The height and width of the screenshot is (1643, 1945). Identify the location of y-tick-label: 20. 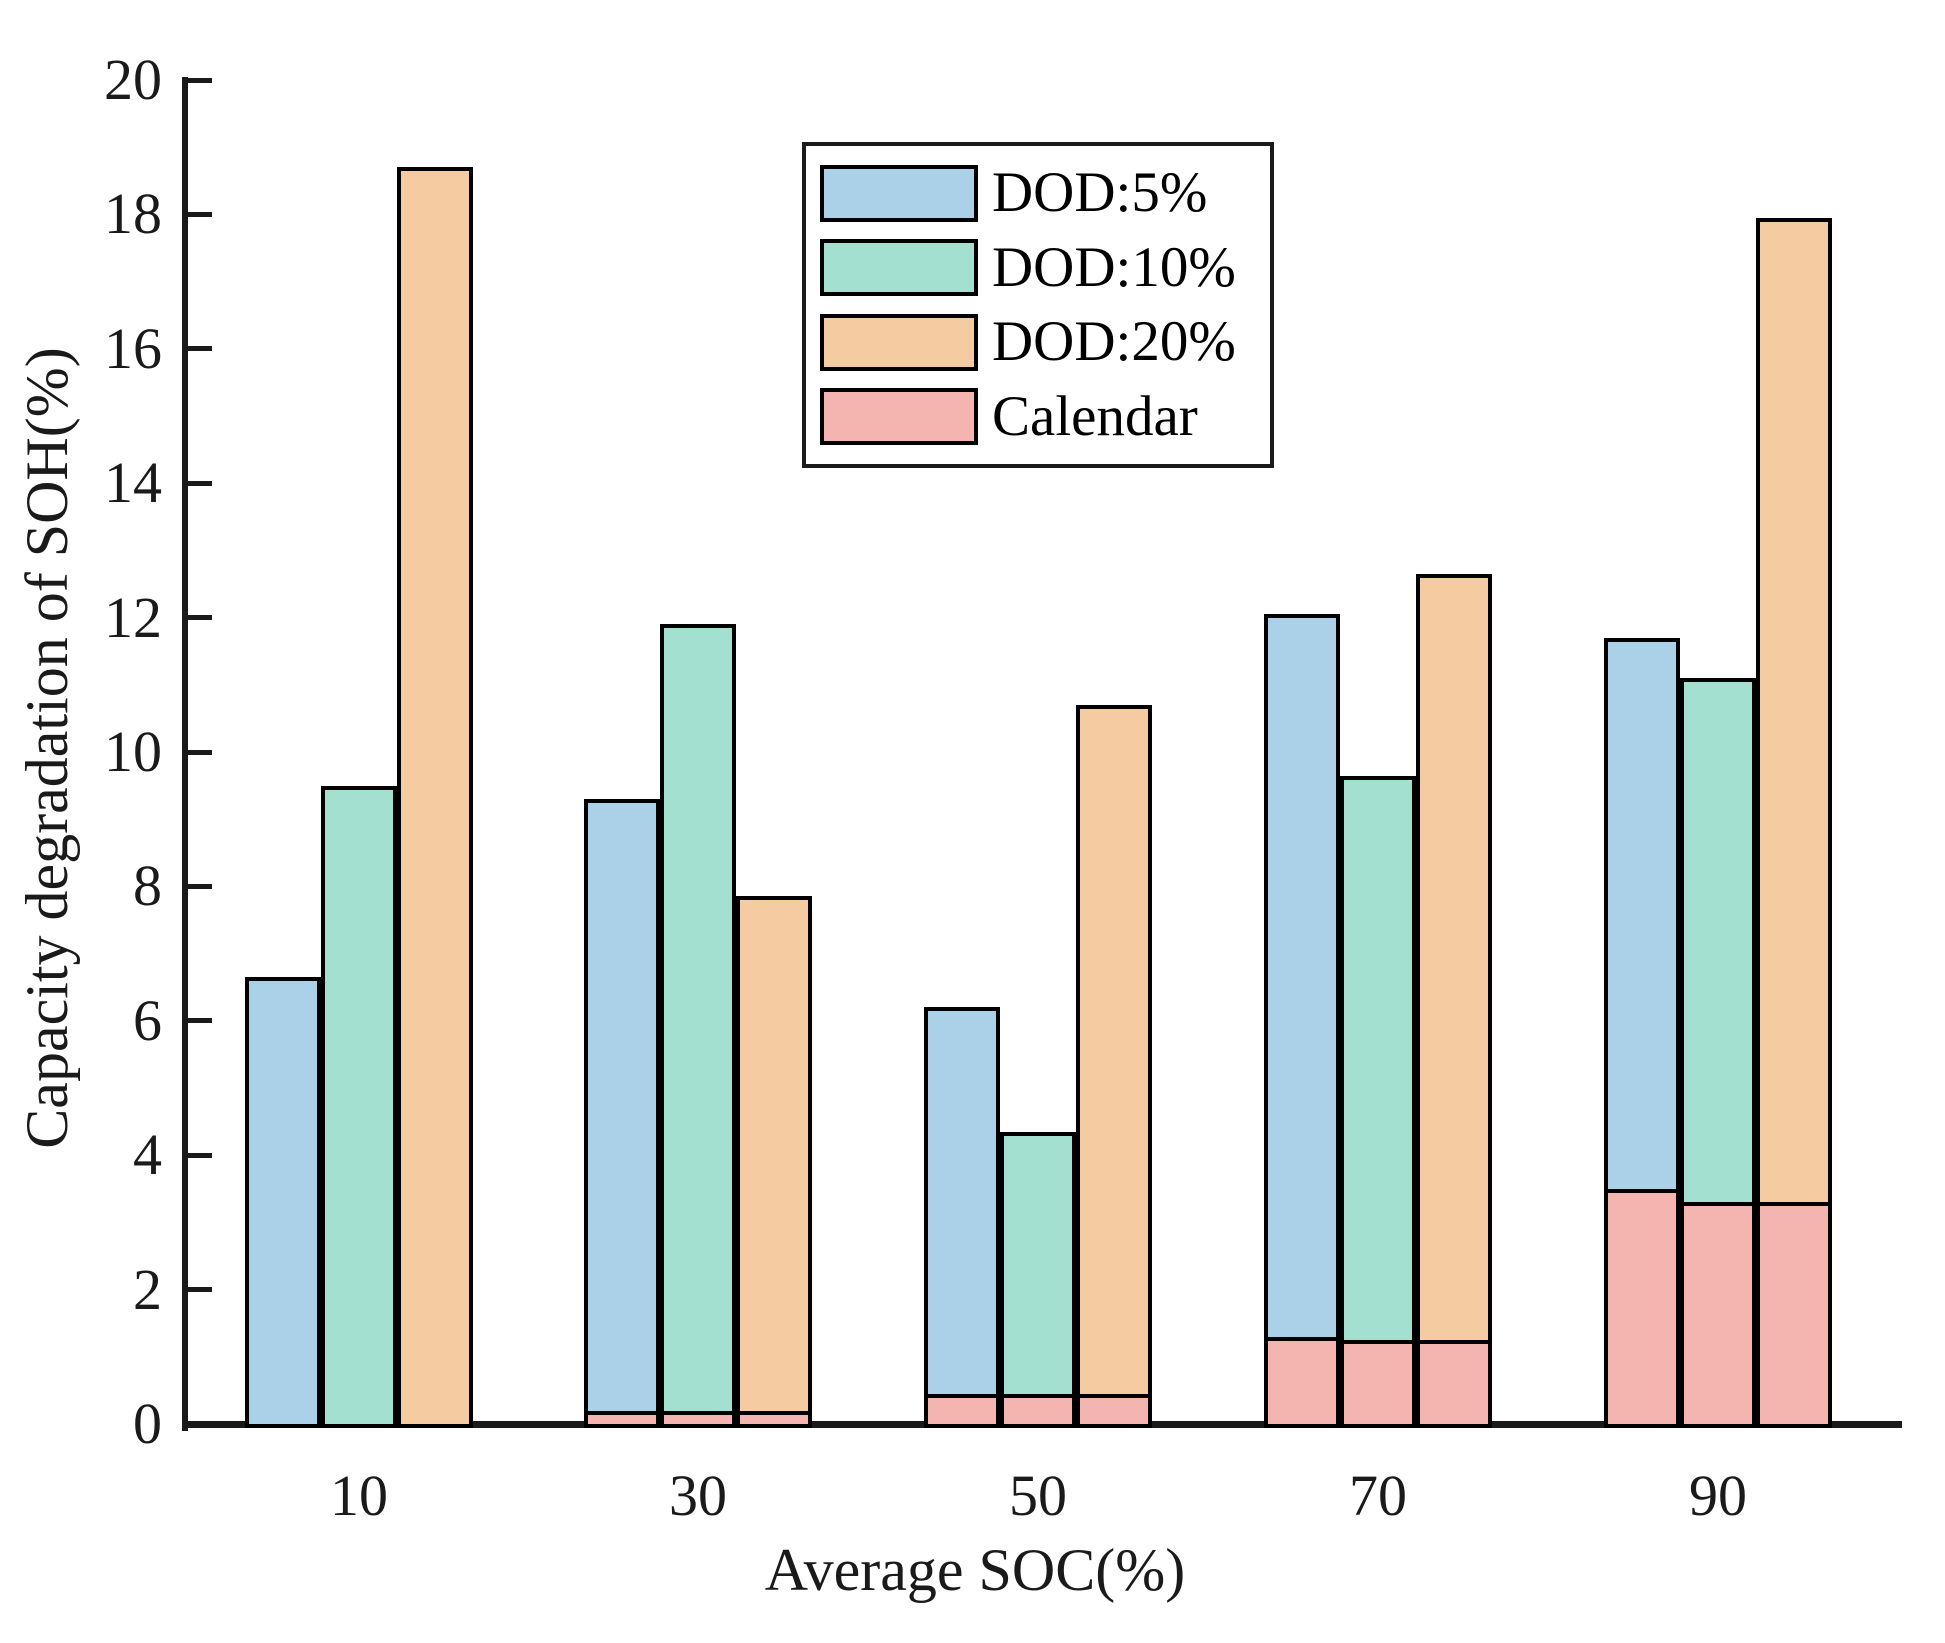
(133, 79).